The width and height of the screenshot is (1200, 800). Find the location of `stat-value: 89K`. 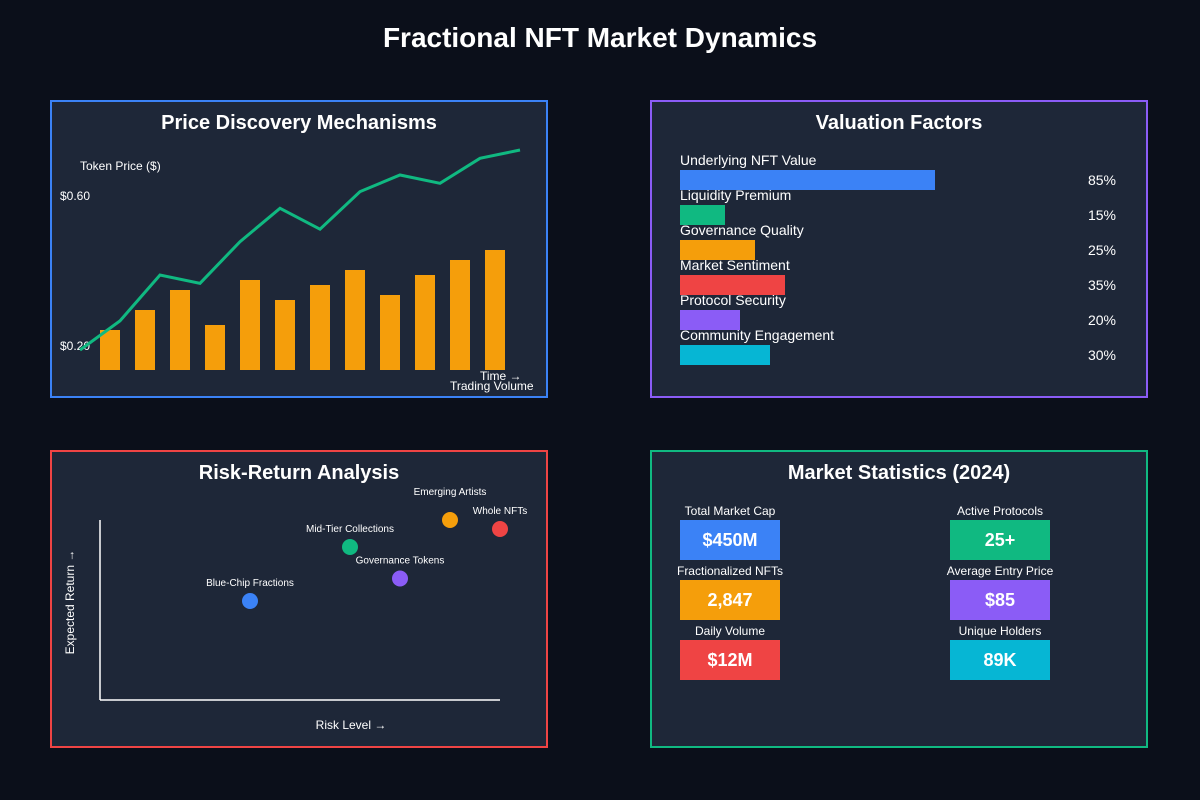

stat-value: 89K is located at coordinates (1000, 660).